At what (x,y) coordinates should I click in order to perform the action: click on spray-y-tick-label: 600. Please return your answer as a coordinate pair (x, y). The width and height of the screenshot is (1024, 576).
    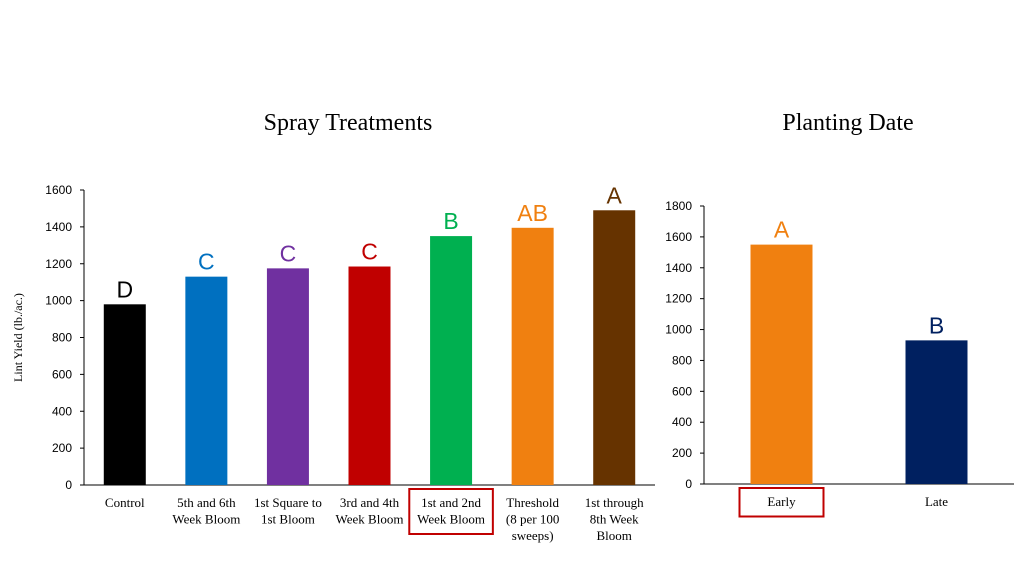
    Looking at the image, I should click on (62, 374).